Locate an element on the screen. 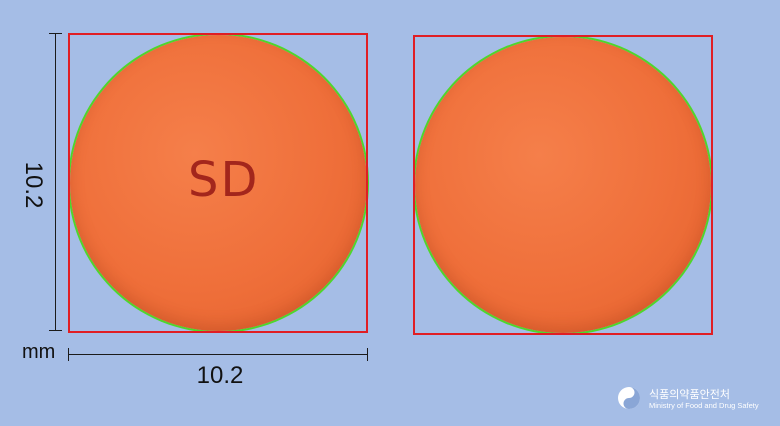 The width and height of the screenshot is (780, 426). height-dimension-bottom-cap is located at coordinates (55, 330).